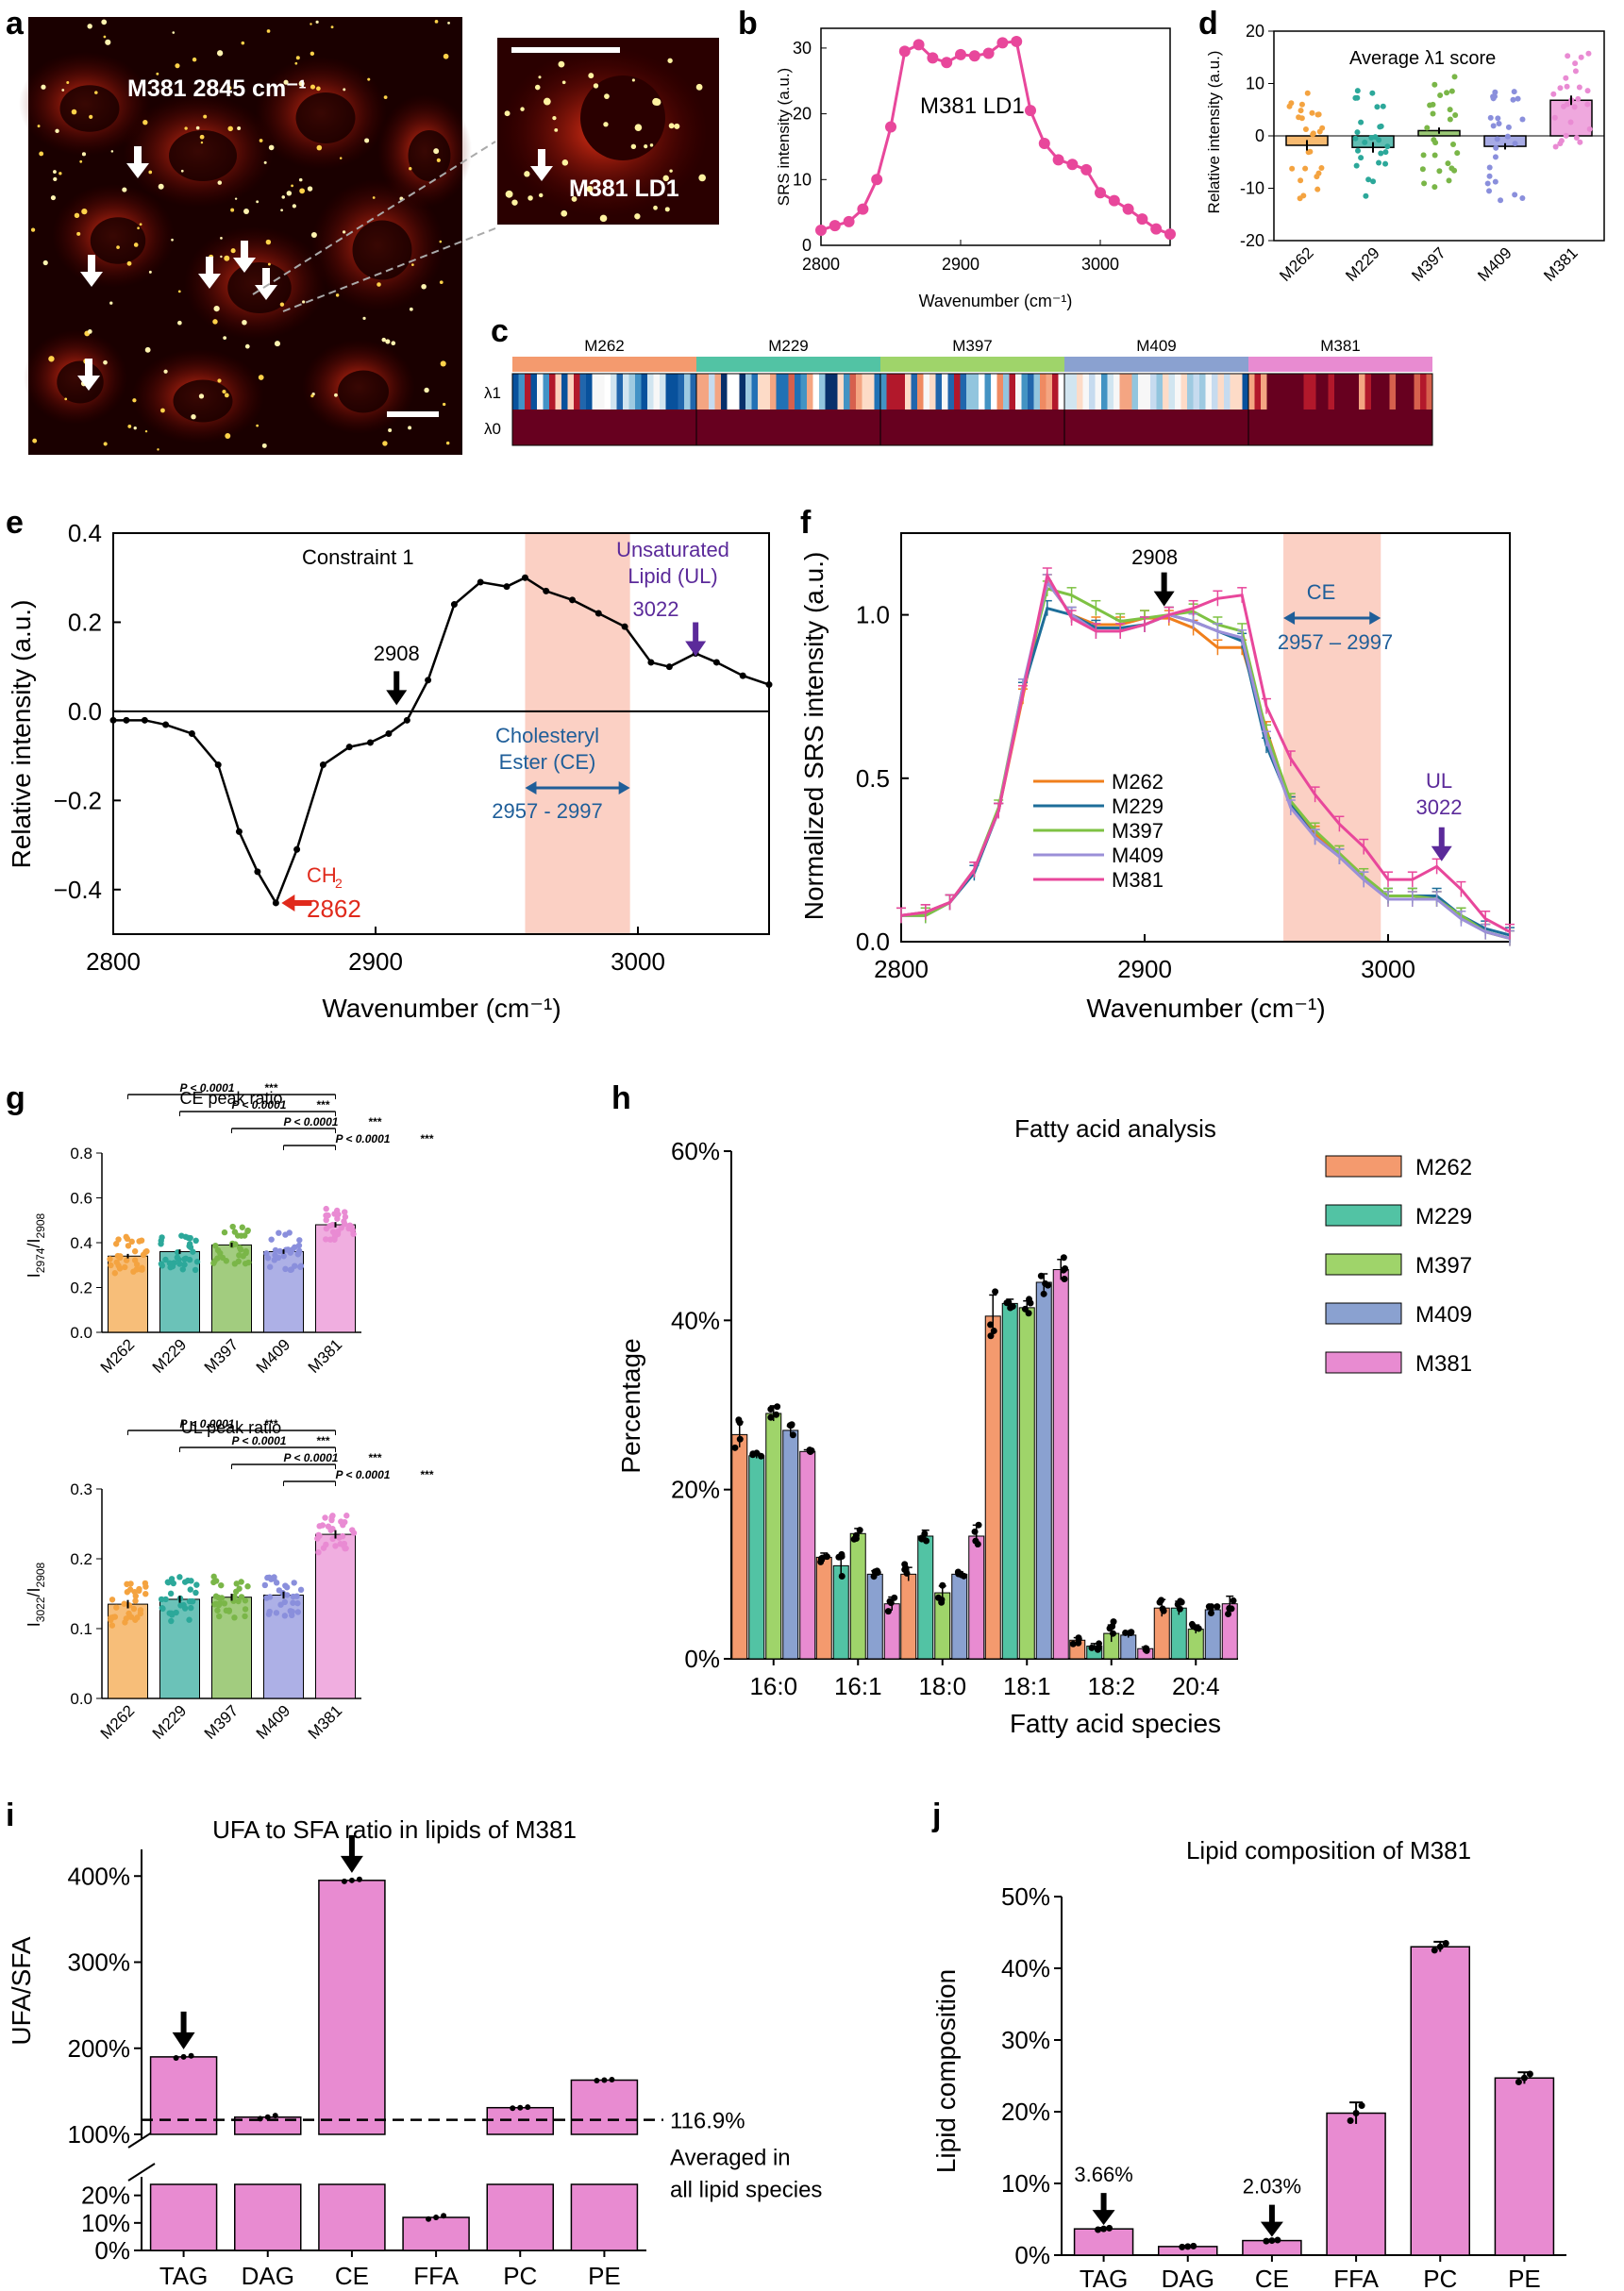 The image size is (1624, 2291). I want to click on x-tick-label: 3000, so click(1100, 264).